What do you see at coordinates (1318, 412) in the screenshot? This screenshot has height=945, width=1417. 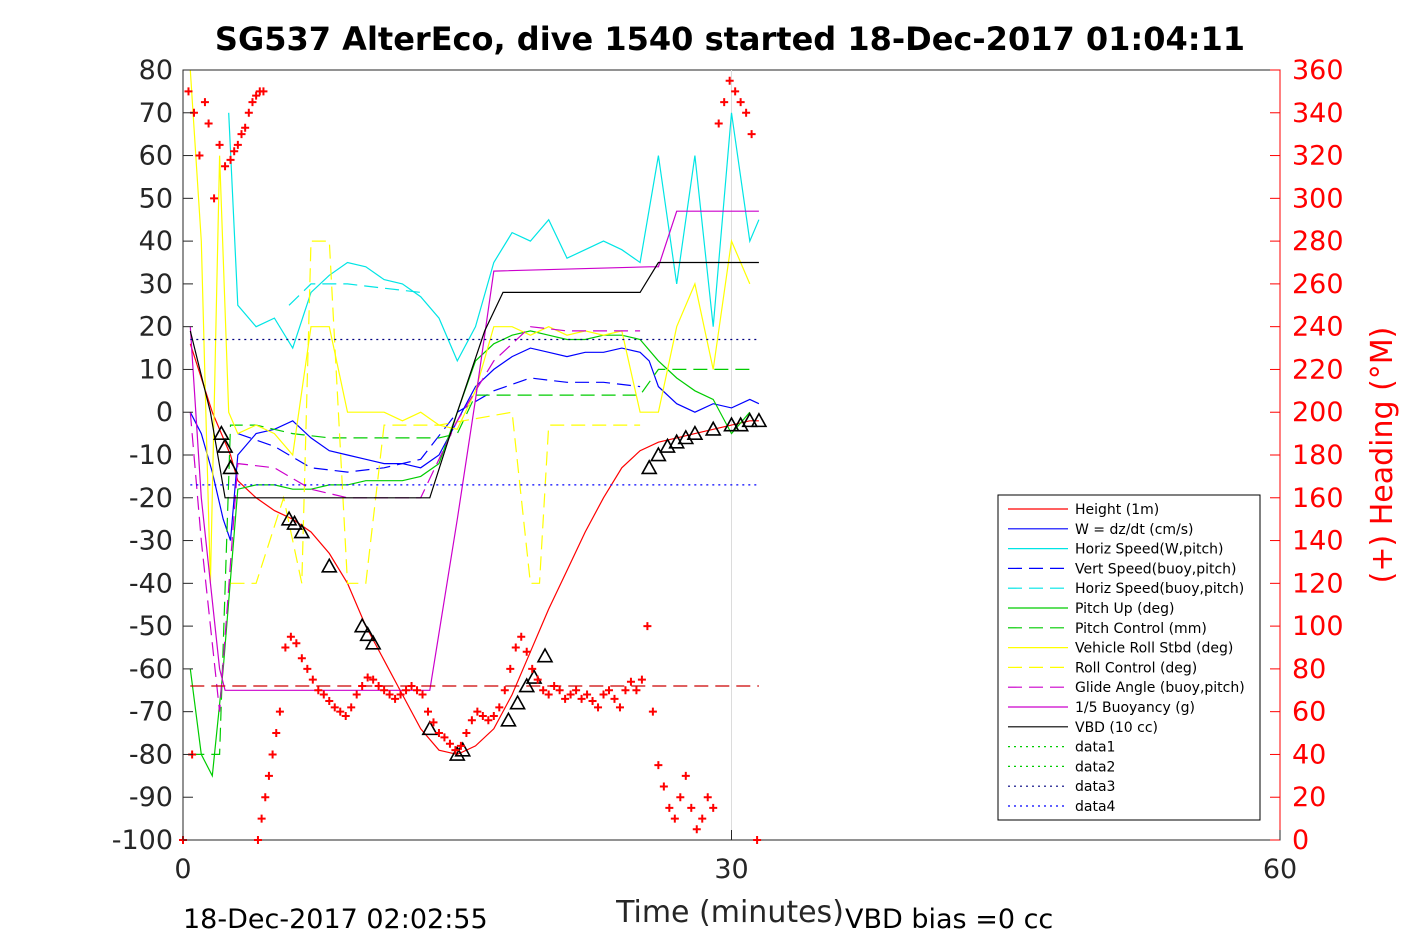 I see `right-tick-label: 200` at bounding box center [1318, 412].